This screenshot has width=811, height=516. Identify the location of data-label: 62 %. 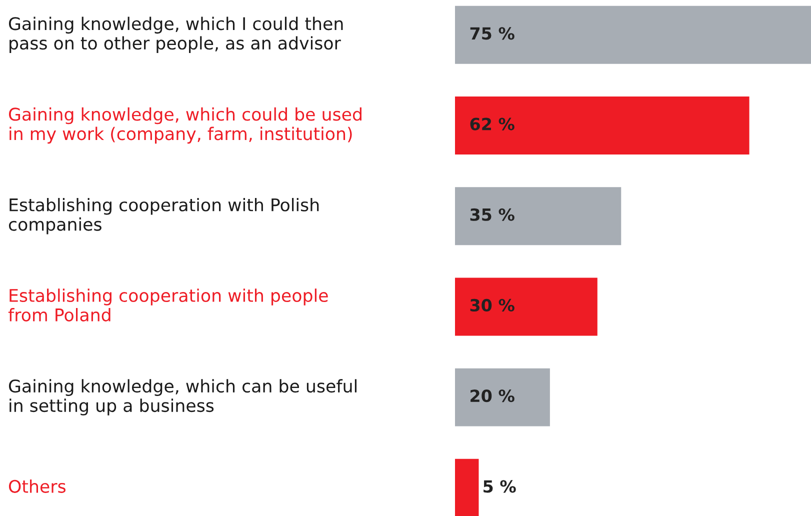
(492, 124).